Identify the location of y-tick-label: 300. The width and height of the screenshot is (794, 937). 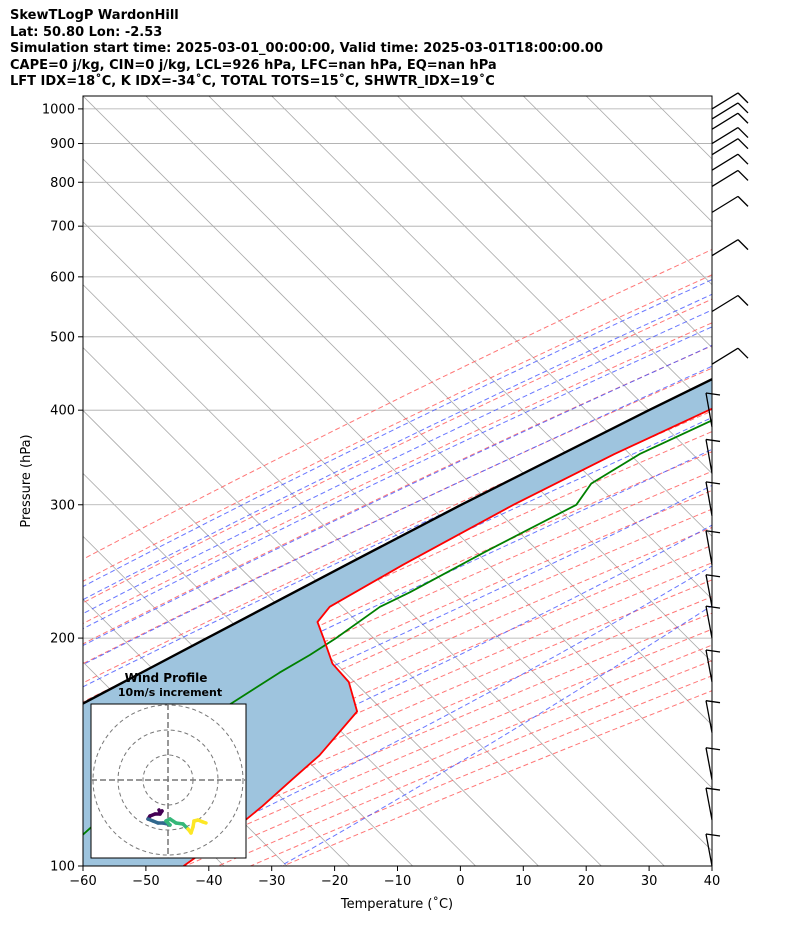
(62, 505).